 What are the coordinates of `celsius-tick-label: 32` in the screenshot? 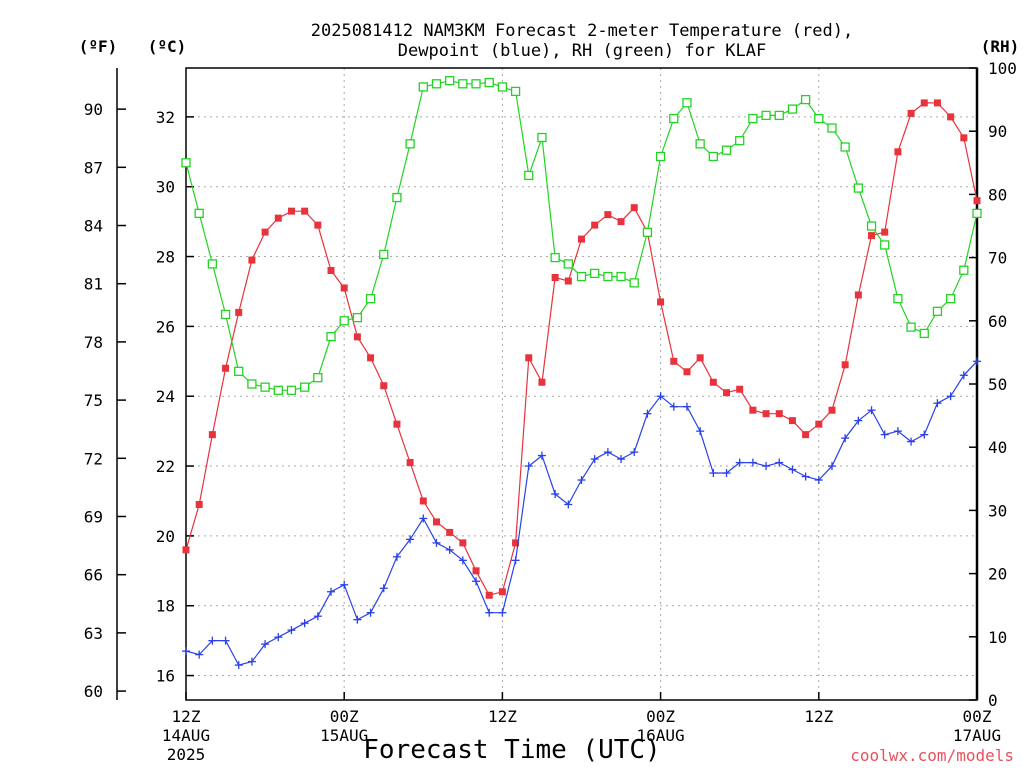 It's located at (165, 117).